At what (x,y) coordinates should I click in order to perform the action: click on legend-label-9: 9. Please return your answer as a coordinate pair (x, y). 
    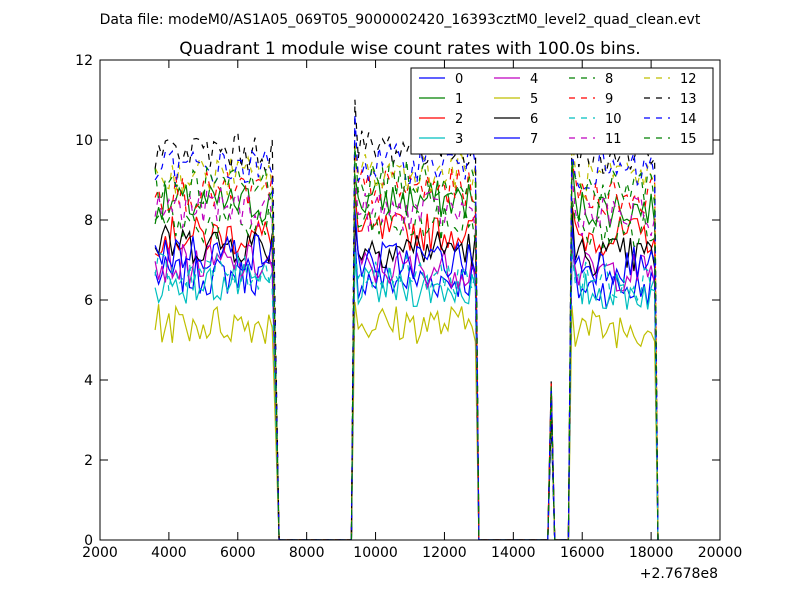
    Looking at the image, I should click on (609, 99).